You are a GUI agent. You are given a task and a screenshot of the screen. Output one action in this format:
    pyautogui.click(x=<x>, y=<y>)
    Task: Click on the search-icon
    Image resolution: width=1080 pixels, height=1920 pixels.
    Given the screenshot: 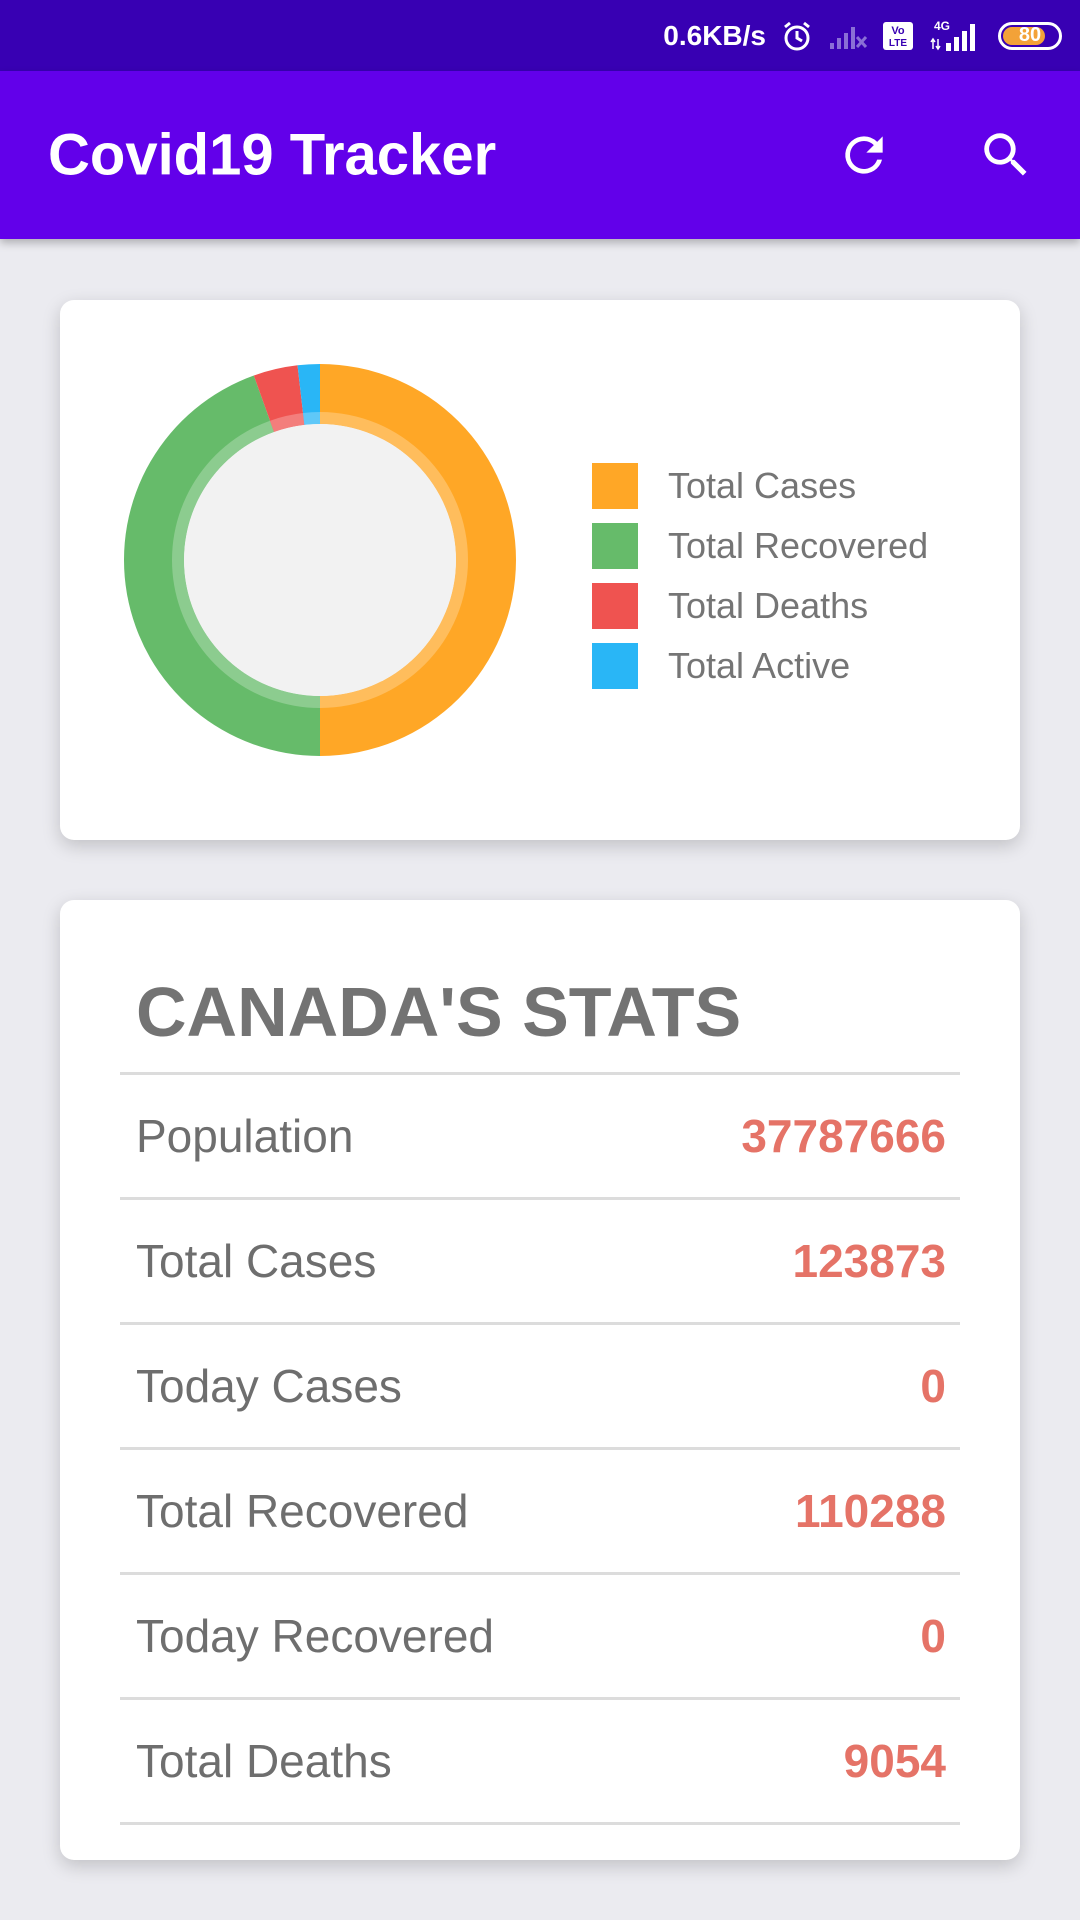 What is the action you would take?
    pyautogui.click(x=1005, y=154)
    